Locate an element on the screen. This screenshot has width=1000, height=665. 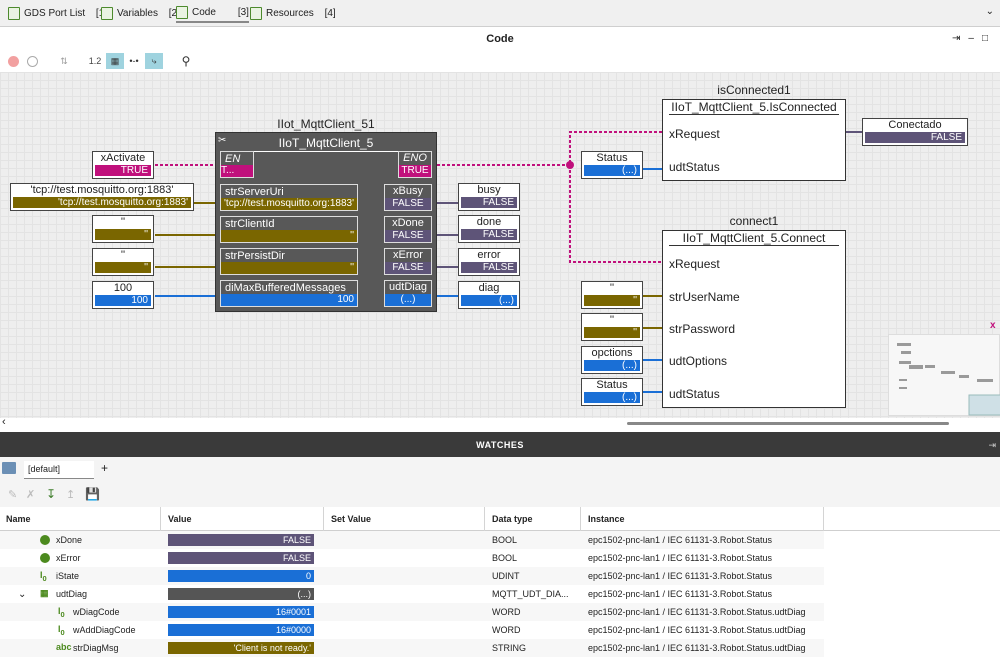
var-max-buffered: 100 100 is located at coordinates (123, 295).